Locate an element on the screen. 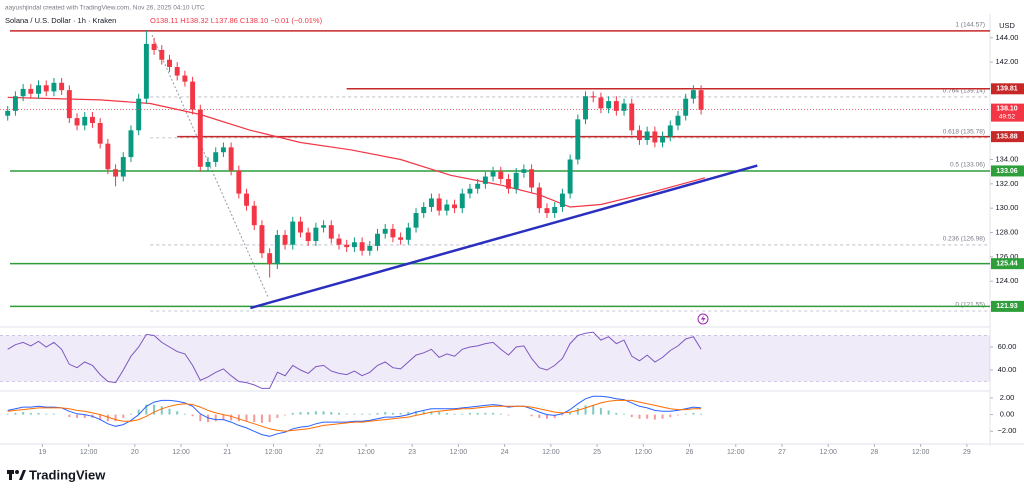 The width and height of the screenshot is (1024, 493). fib-label: 0.5 (133.06) is located at coordinates (967, 165).